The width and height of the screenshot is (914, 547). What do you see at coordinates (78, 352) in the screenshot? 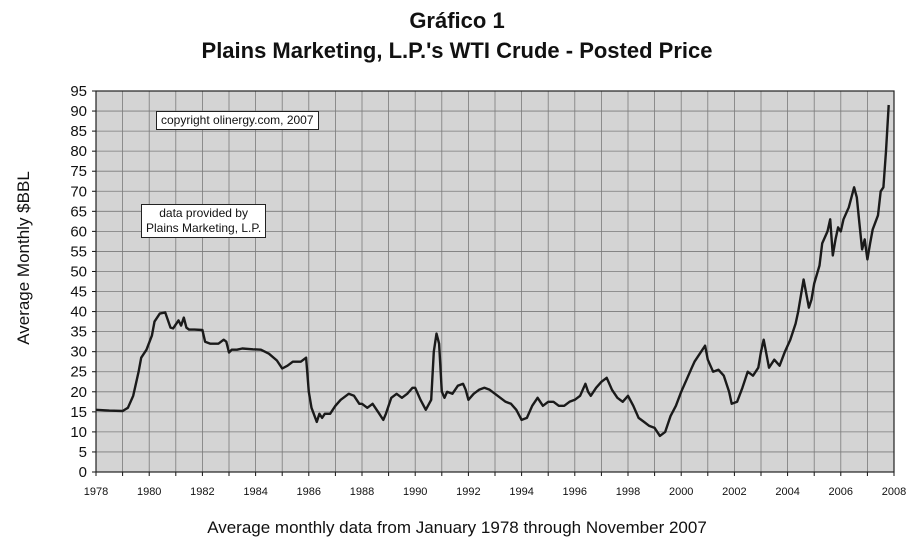
I see `y-tick-label: 30` at bounding box center [78, 352].